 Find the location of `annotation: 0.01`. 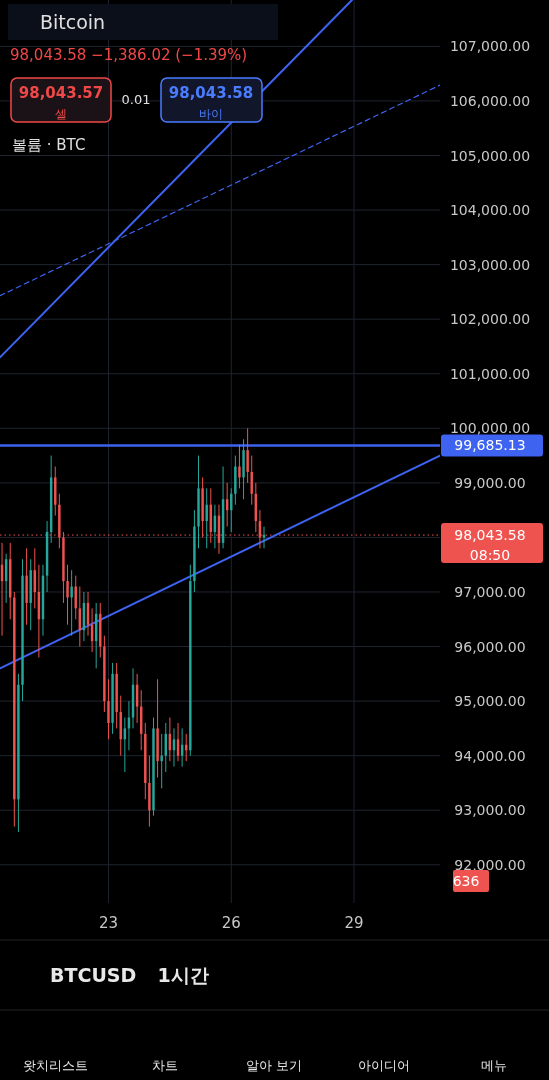

annotation: 0.01 is located at coordinates (136, 99).